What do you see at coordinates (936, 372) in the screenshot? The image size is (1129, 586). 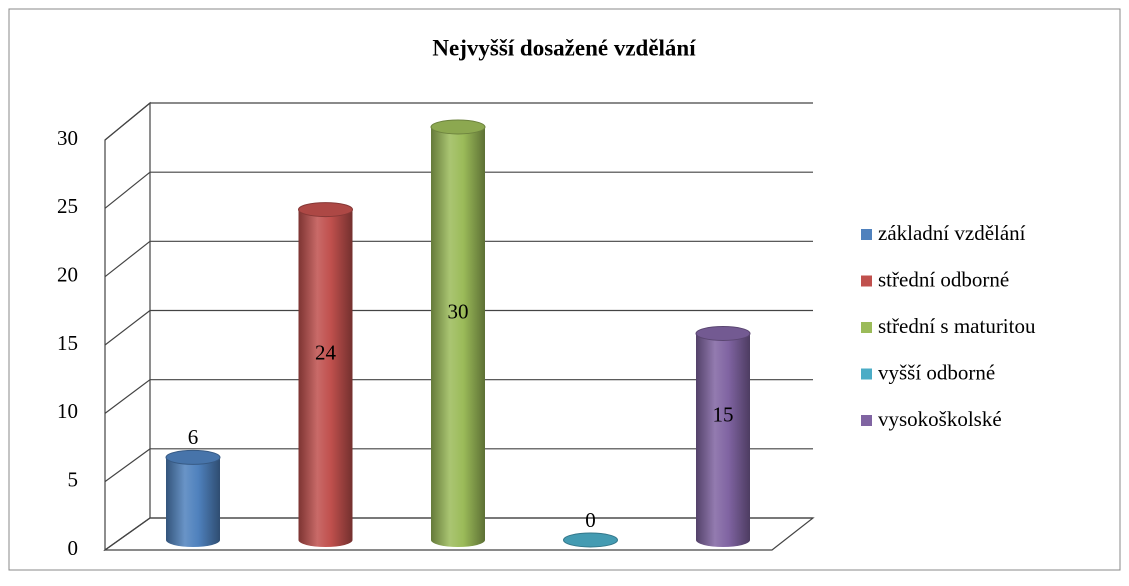 I see `legend-label: vyšší odborné` at bounding box center [936, 372].